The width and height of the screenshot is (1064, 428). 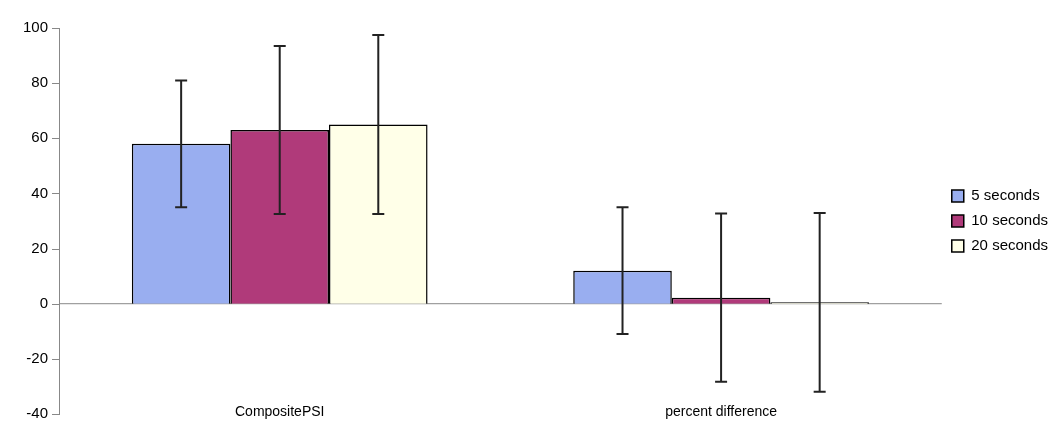 What do you see at coordinates (37, 357) in the screenshot?
I see `y-tick-label: -20` at bounding box center [37, 357].